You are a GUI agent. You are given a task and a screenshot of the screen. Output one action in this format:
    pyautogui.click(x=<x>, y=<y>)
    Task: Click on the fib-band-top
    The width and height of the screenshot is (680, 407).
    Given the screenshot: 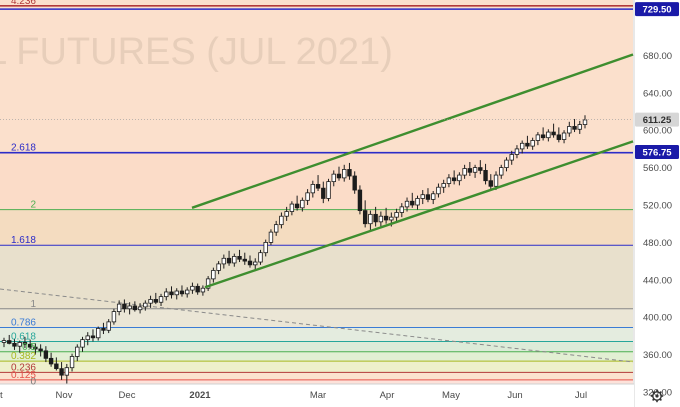 What is the action you would take?
    pyautogui.click(x=316, y=3)
    